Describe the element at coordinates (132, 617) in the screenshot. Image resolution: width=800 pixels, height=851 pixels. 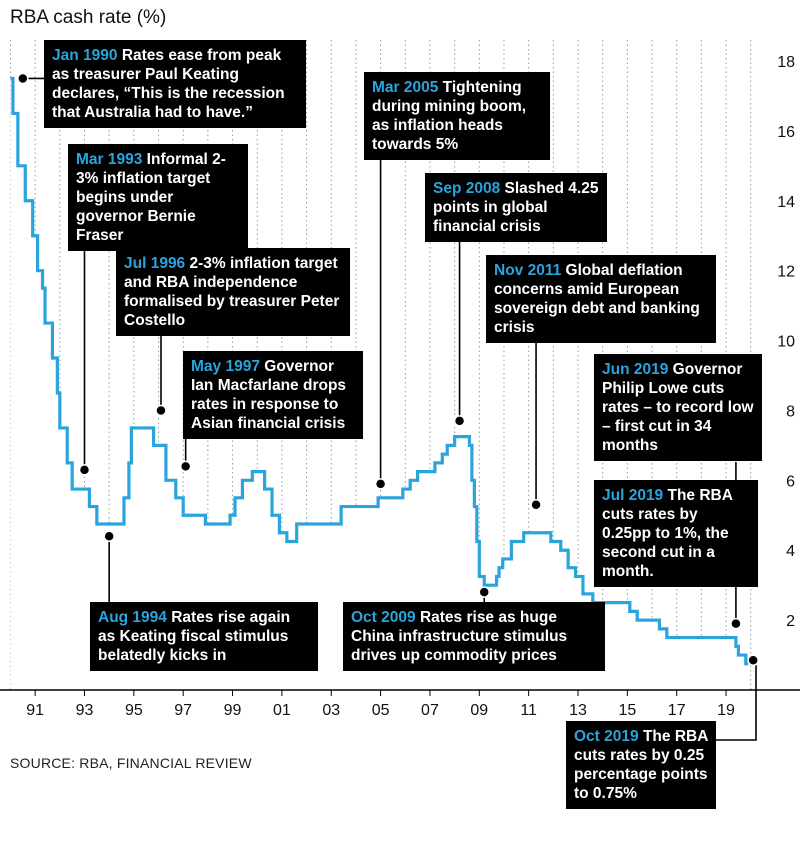
I see `annotation-date: Aug 1994` at that location.